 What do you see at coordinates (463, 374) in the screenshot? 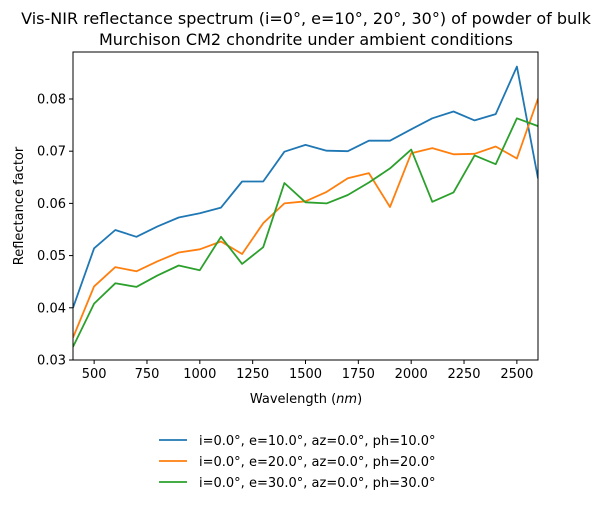
I see `x-tick-label: 2250` at bounding box center [463, 374].